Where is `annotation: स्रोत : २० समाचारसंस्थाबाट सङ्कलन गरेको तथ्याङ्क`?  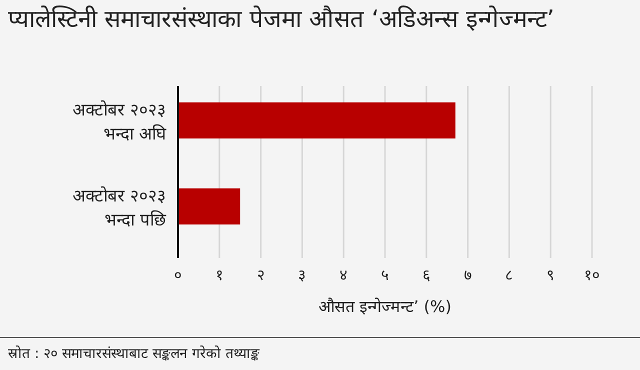
annotation: स्रोत : २० समाचारसंस्थाबाट सङ्कलन गरेको तथ्याङ्क is located at coordinates (134, 353).